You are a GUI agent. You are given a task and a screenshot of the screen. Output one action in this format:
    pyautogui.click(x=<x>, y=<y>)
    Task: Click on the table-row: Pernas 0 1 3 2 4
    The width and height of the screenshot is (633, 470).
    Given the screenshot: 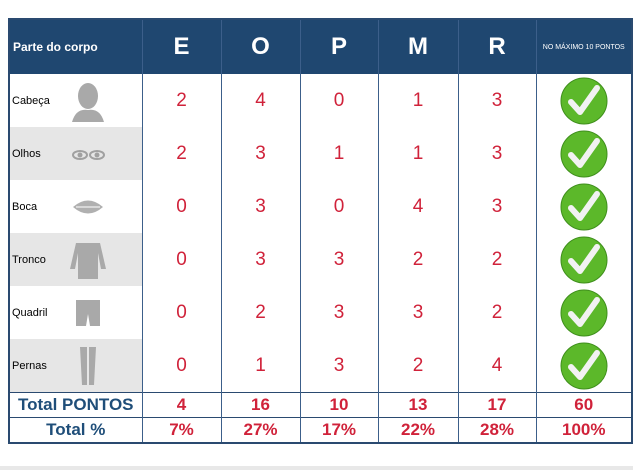 What is the action you would take?
    pyautogui.click(x=320, y=366)
    